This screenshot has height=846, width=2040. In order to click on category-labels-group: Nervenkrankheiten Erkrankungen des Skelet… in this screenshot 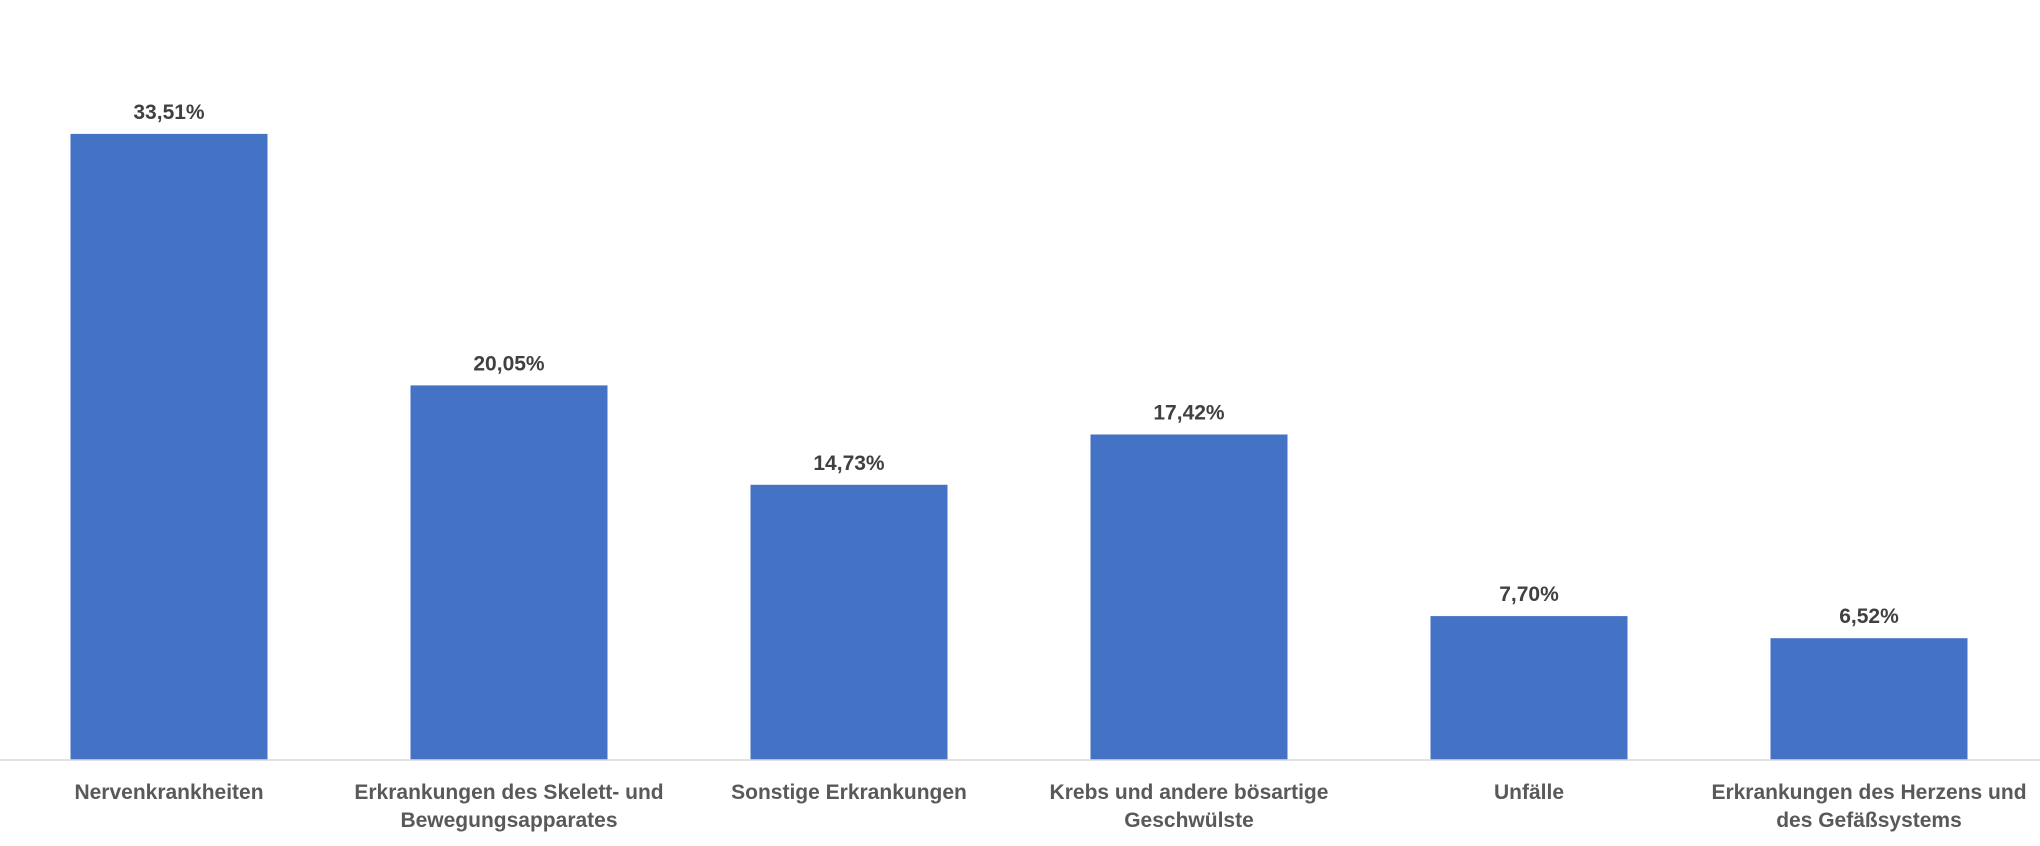, I will do `click(1050, 806)`.